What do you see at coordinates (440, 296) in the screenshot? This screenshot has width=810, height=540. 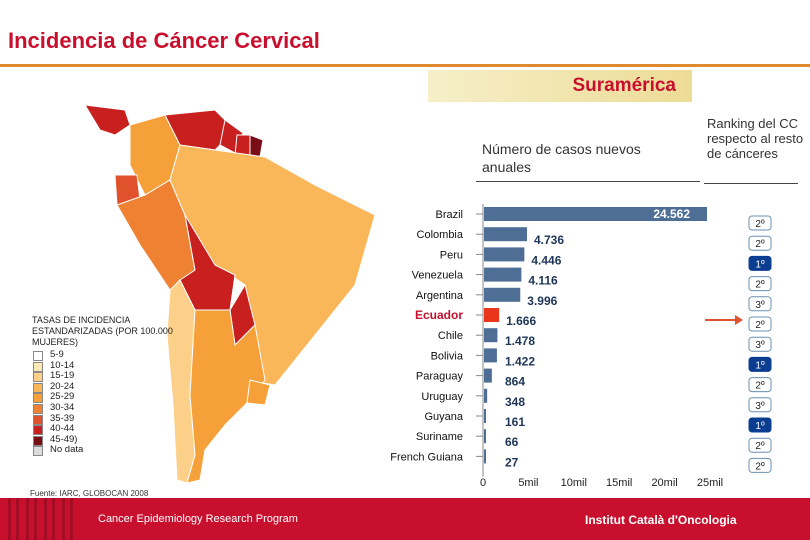 I see `category-label: Argentina` at bounding box center [440, 296].